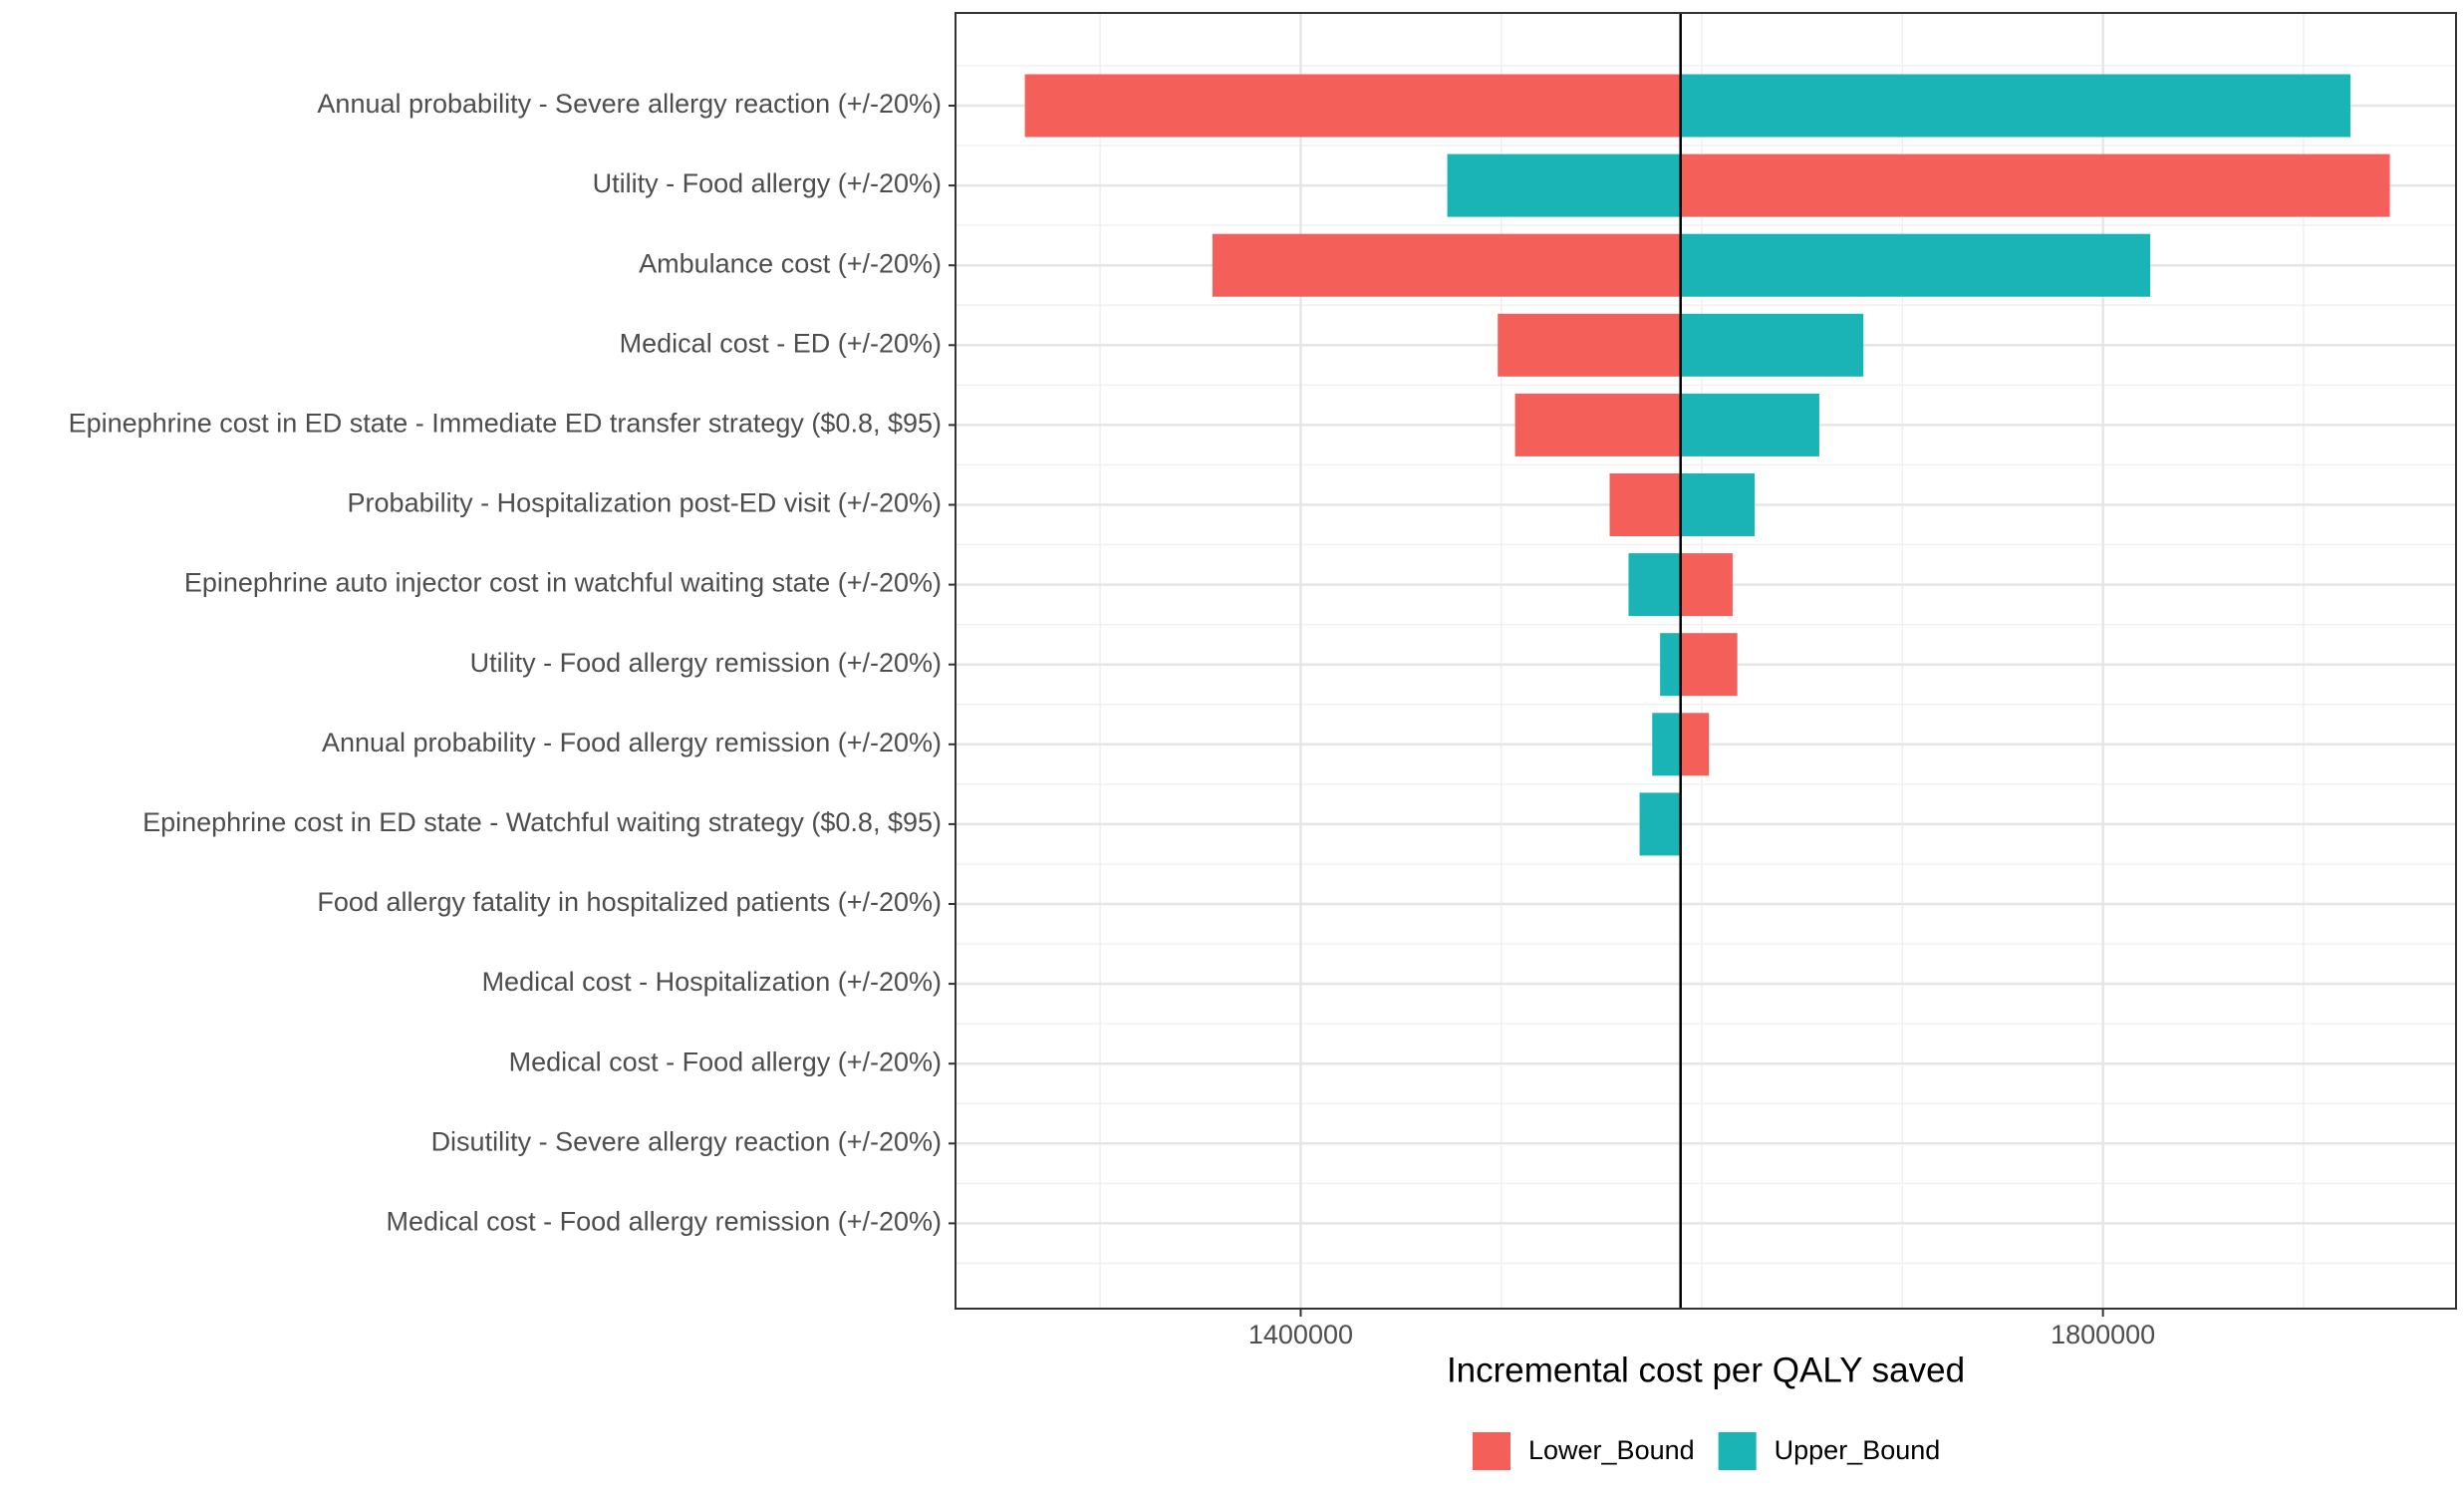 This screenshot has width=2464, height=1499. What do you see at coordinates (1706, 1369) in the screenshot?
I see `x-axis-title: Incremental cost per QALY saved` at bounding box center [1706, 1369].